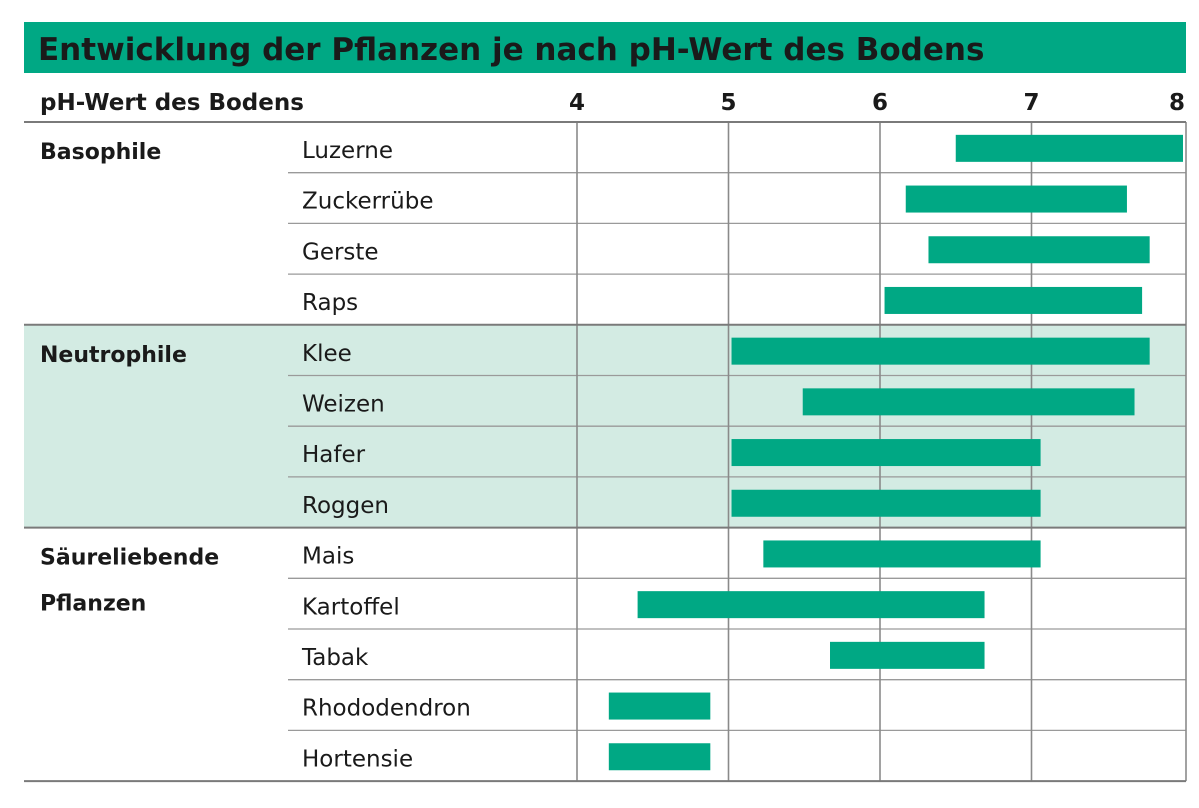 The height and width of the screenshot is (808, 1199). I want to click on row-label: Mais, so click(328, 557).